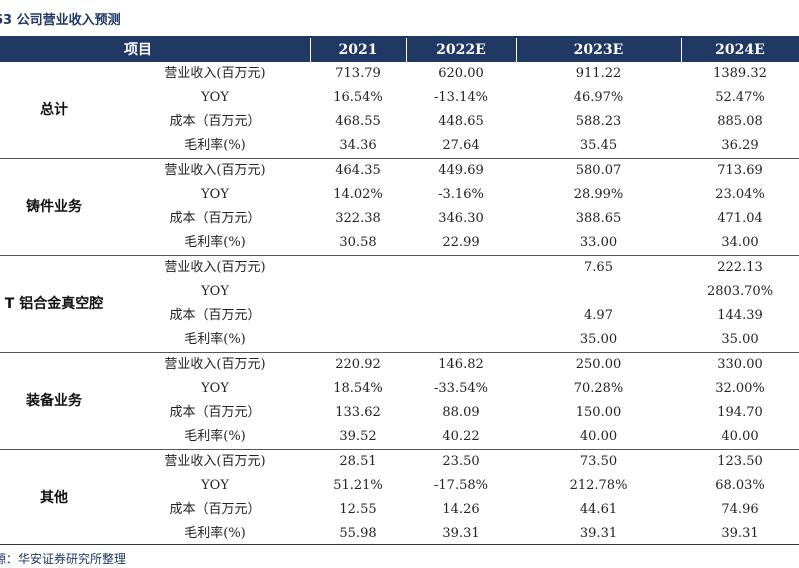  Describe the element at coordinates (598, 145) in the screenshot. I see `value-cell: 35.45` at that location.